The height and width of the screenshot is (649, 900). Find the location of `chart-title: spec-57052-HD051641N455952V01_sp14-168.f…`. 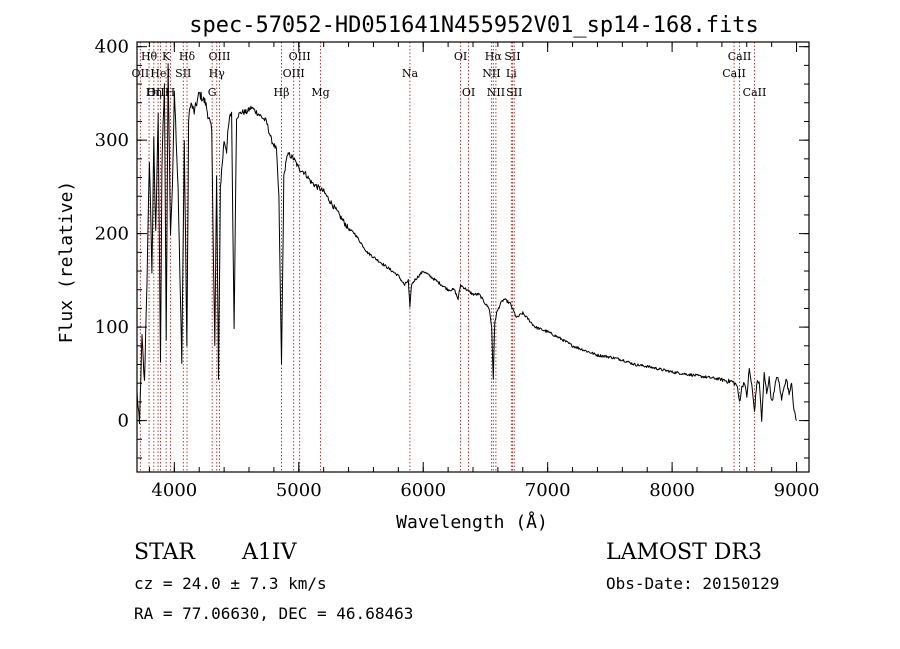

chart-title: spec-57052-HD051641N455952V01_sp14-168.f… is located at coordinates (474, 25).